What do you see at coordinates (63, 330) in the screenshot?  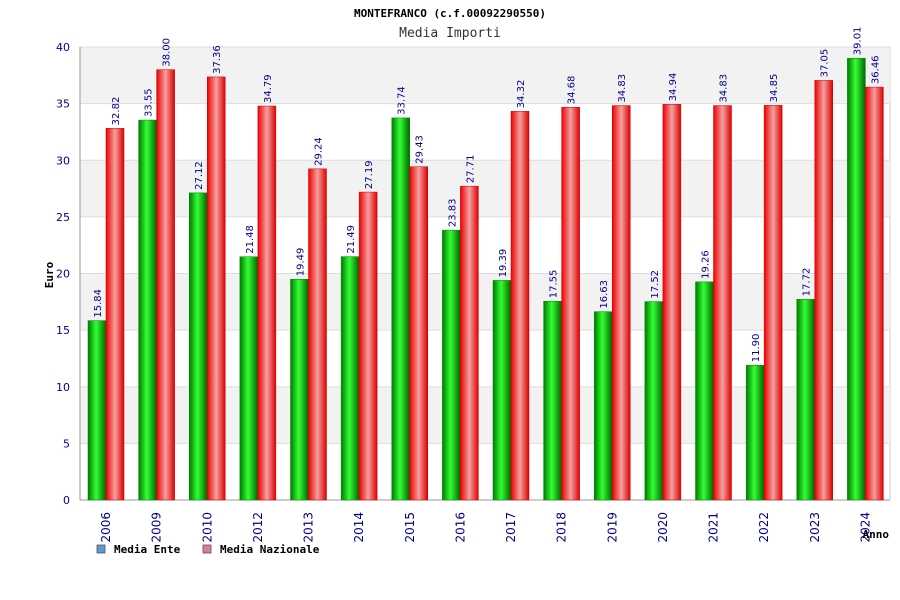 I see `y-tick-label: 15` at bounding box center [63, 330].